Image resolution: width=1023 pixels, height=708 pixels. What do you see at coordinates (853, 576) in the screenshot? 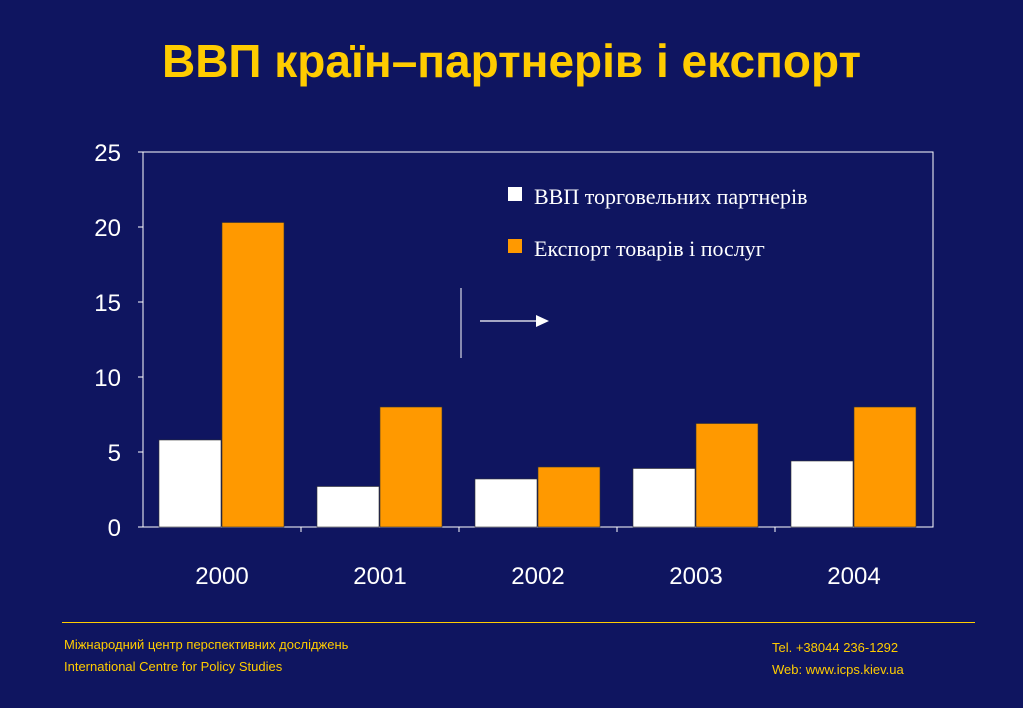
I see `x-tick-label: 2004` at bounding box center [853, 576].